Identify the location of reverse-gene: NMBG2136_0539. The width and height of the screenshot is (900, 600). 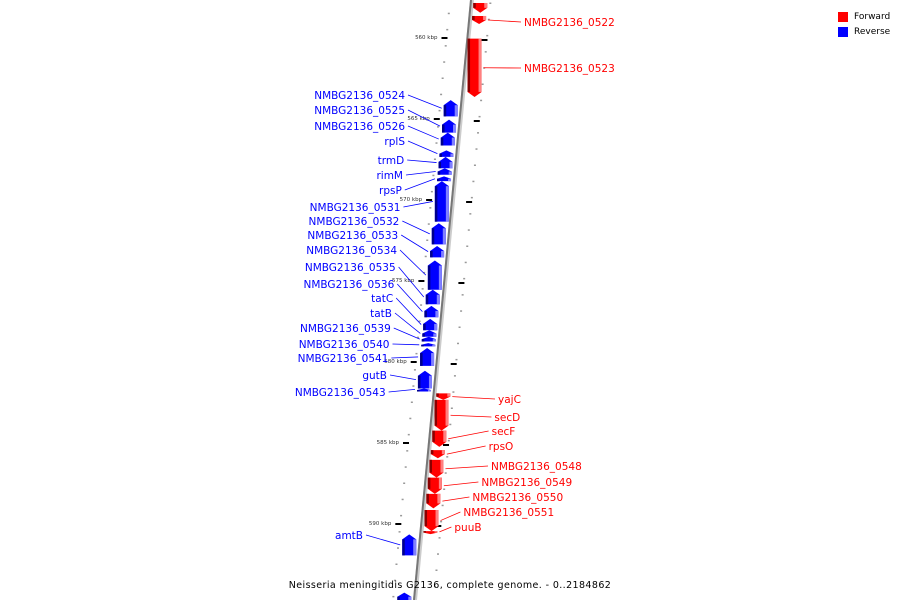
(368, 332).